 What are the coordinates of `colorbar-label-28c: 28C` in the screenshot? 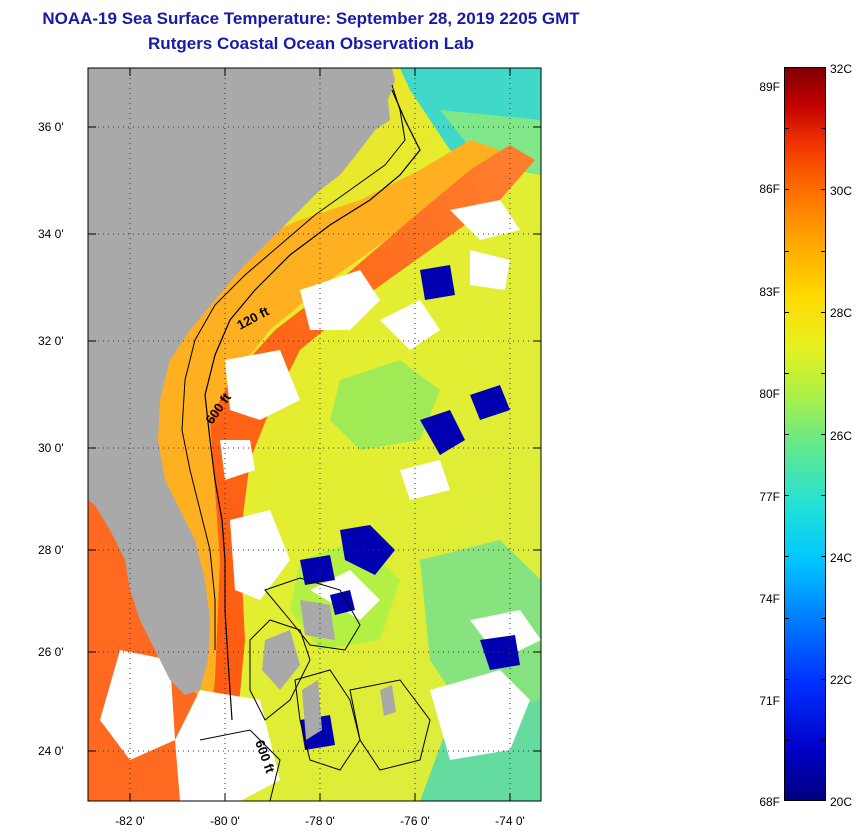 It's located at (841, 313).